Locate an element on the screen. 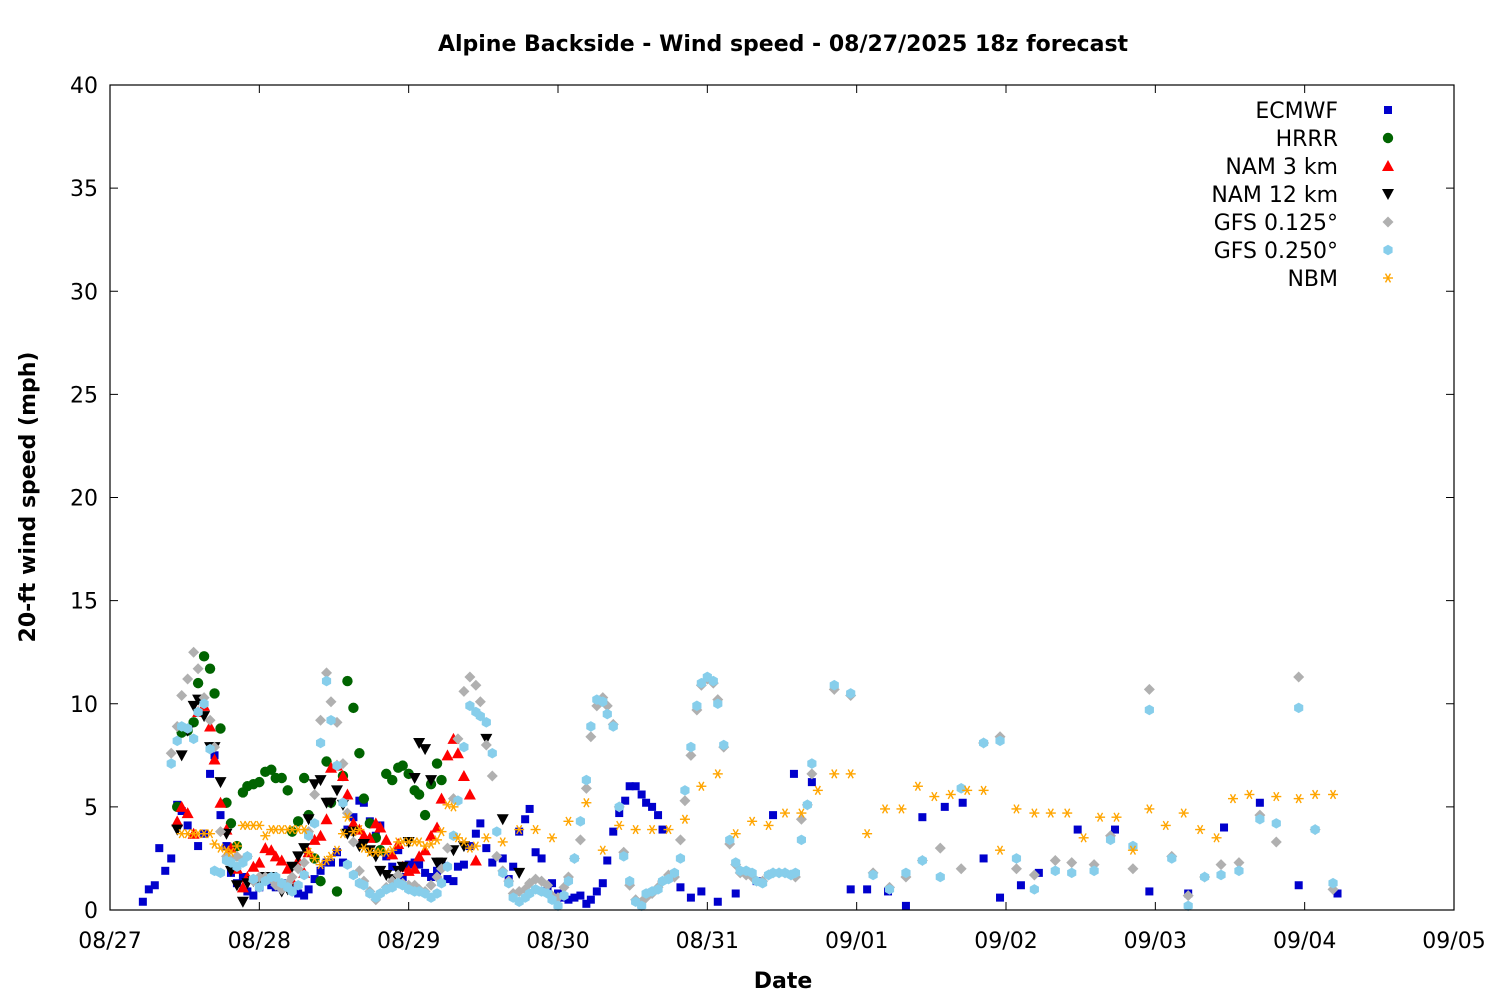 The width and height of the screenshot is (1500, 1000). legend-marker-nbm-stroke is located at coordinates (1388, 278).